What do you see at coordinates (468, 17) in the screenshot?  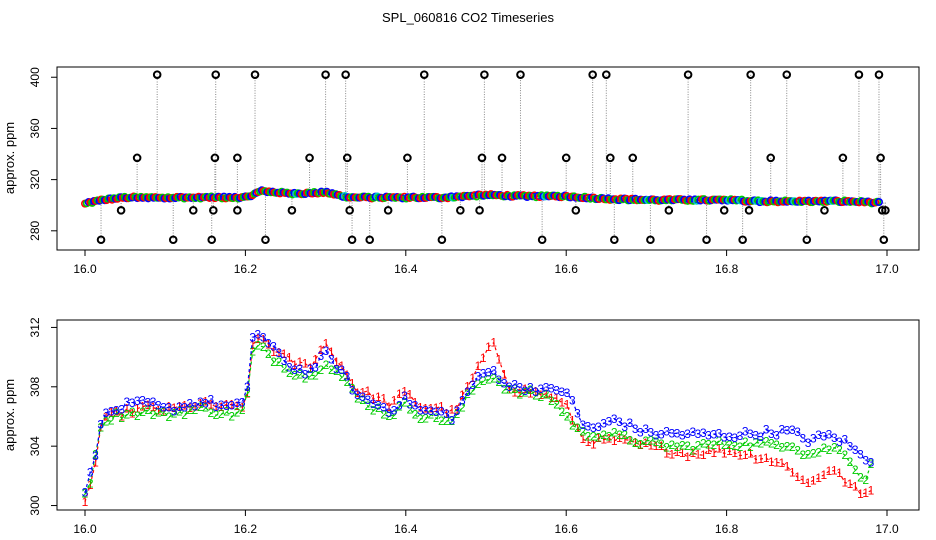 I see `chart-title: SPL_060816 CO2 Timeseries` at bounding box center [468, 17].